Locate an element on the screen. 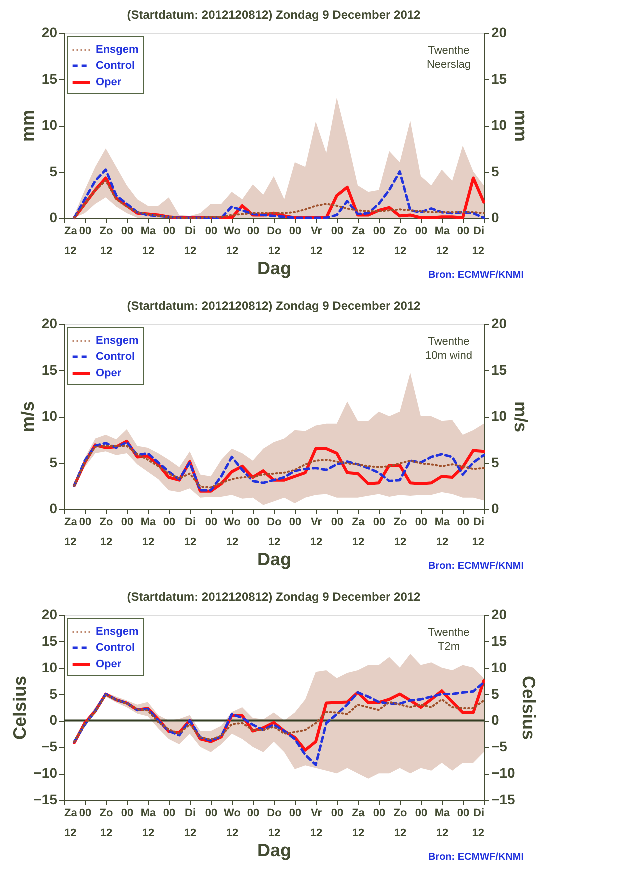  y2-tick-label: 0 is located at coordinates (496, 508).